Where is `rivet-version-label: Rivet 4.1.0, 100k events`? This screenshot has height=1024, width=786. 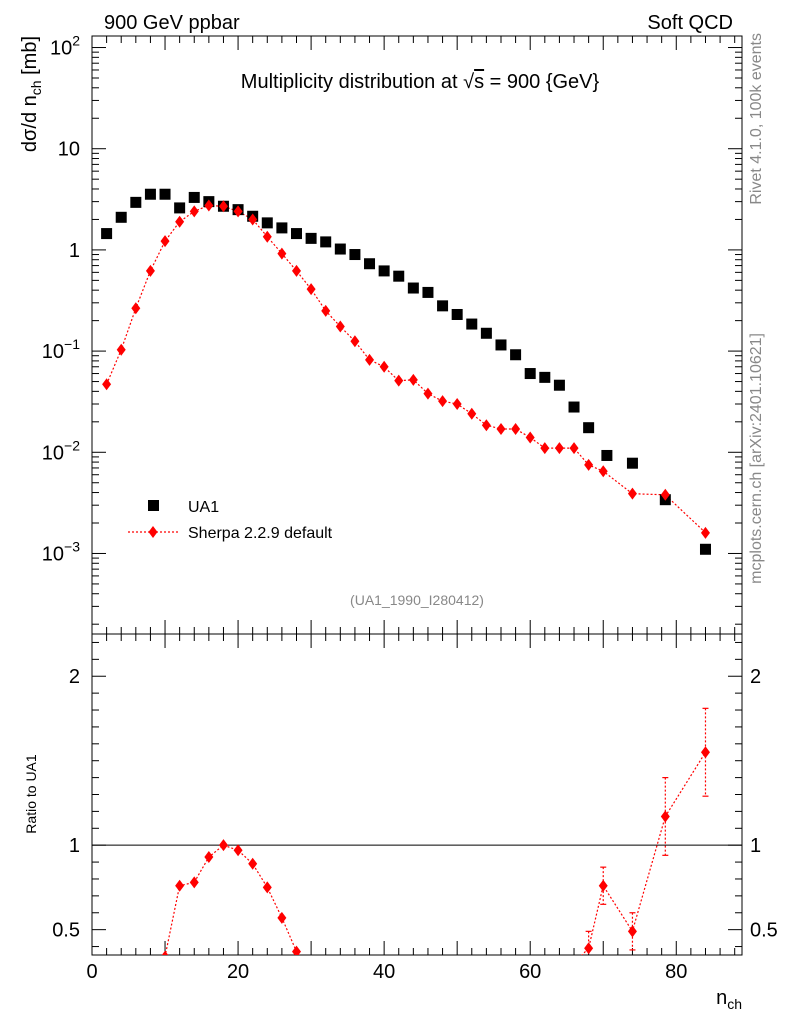
rivet-version-label: Rivet 4.1.0, 100k events is located at coordinates (756, 119).